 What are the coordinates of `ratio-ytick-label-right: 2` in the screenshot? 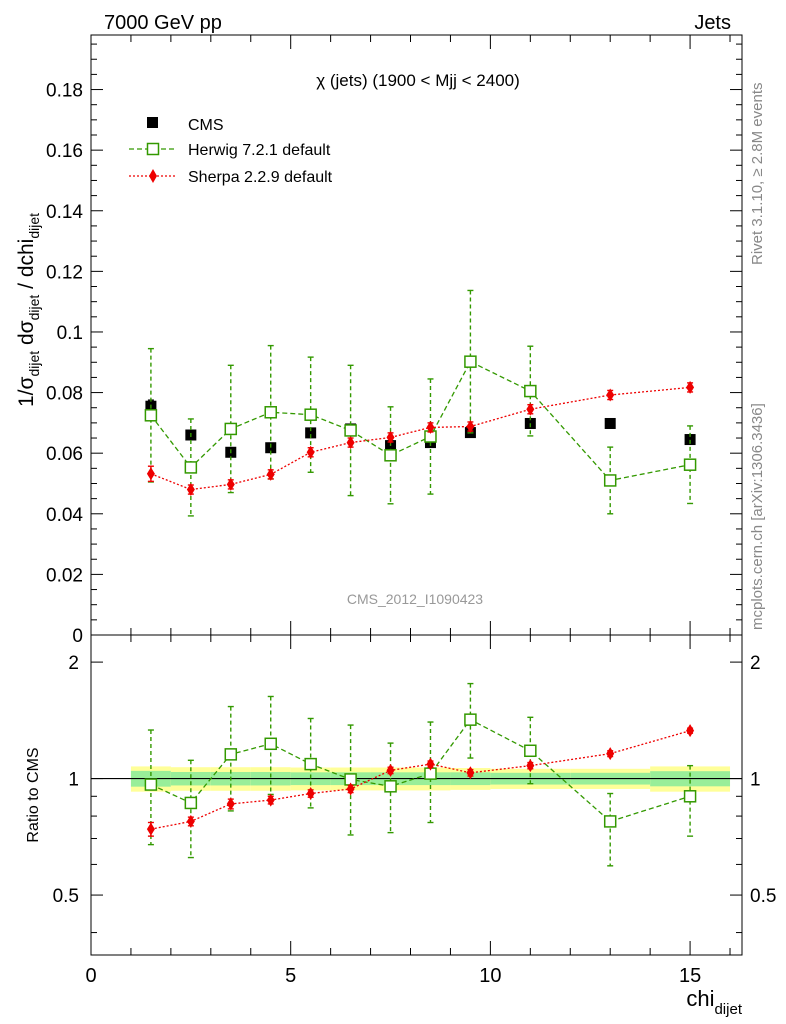 It's located at (755, 663).